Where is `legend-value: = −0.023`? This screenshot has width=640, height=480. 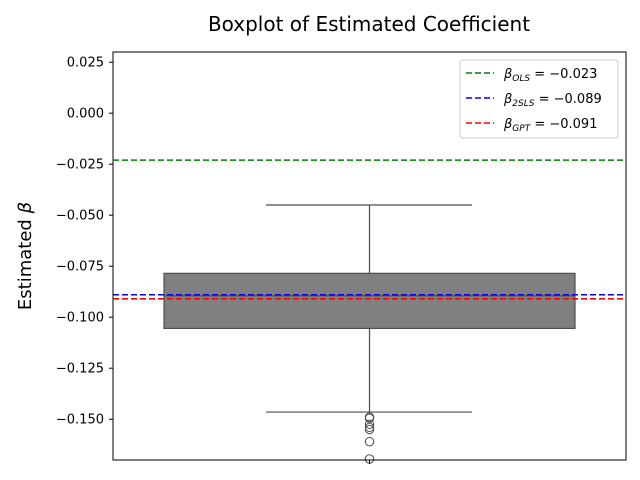
legend-value: = −0.023 is located at coordinates (563, 74).